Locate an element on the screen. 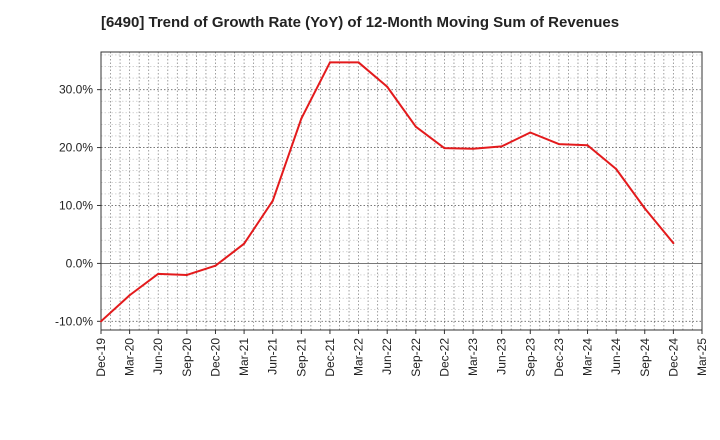 Image resolution: width=720 pixels, height=440 pixels. y-tick-label: 10.0% is located at coordinates (76, 205).